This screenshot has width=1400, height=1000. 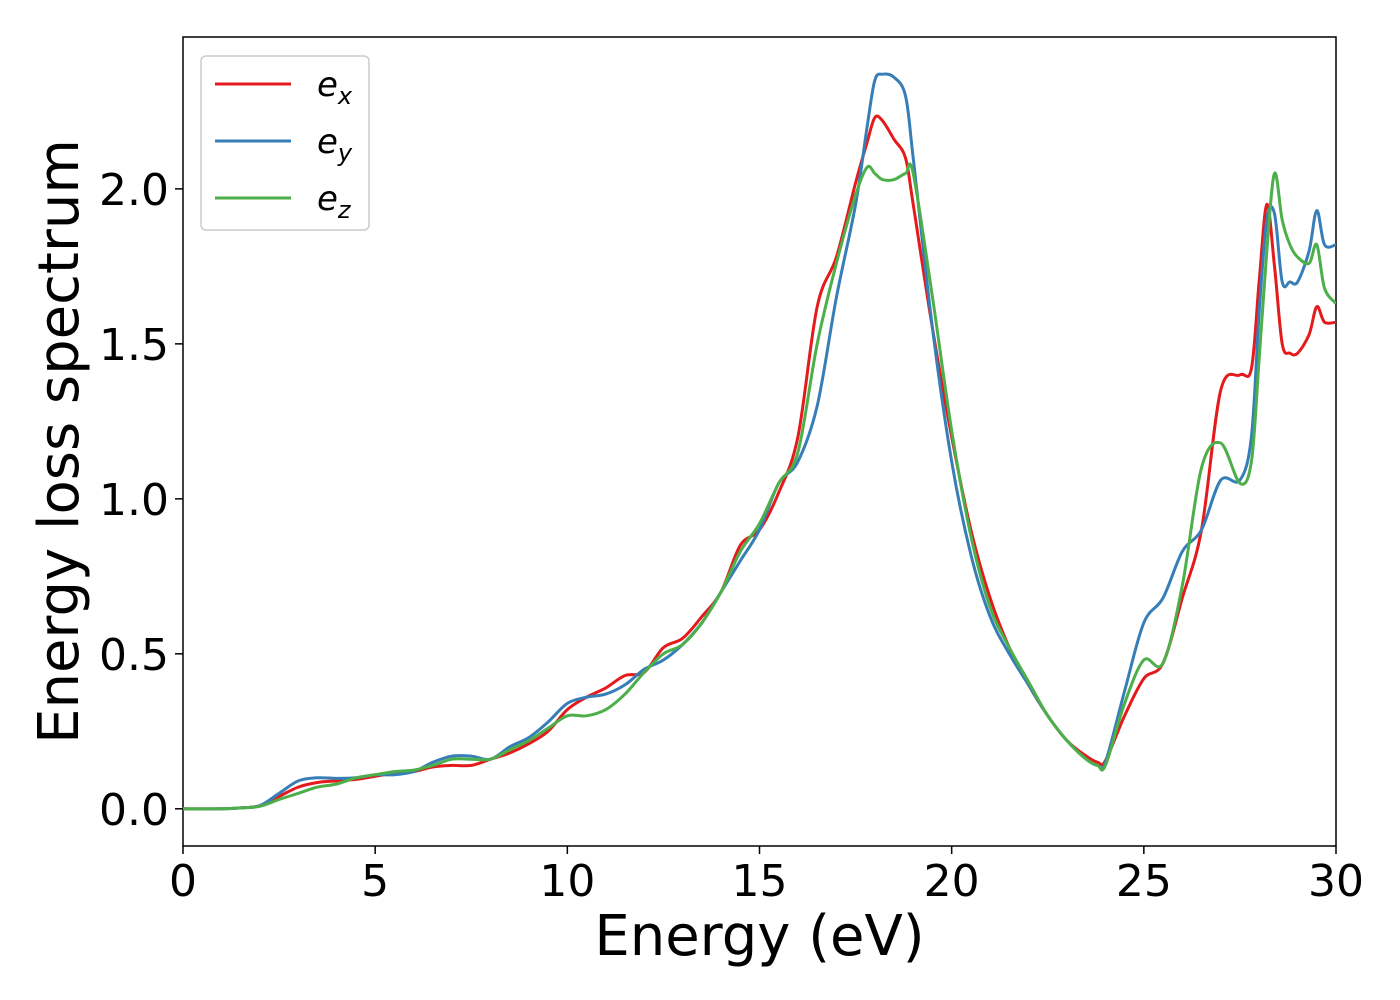 What do you see at coordinates (375, 881) in the screenshot?
I see `x-tick-label: 5` at bounding box center [375, 881].